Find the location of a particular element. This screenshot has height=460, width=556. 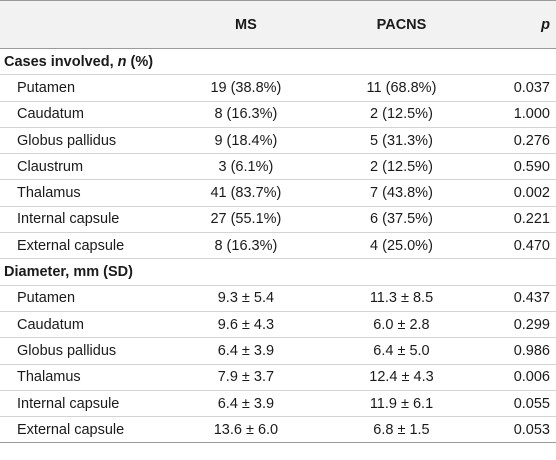

ms-value: 9 (18.4%) is located at coordinates (245, 141).